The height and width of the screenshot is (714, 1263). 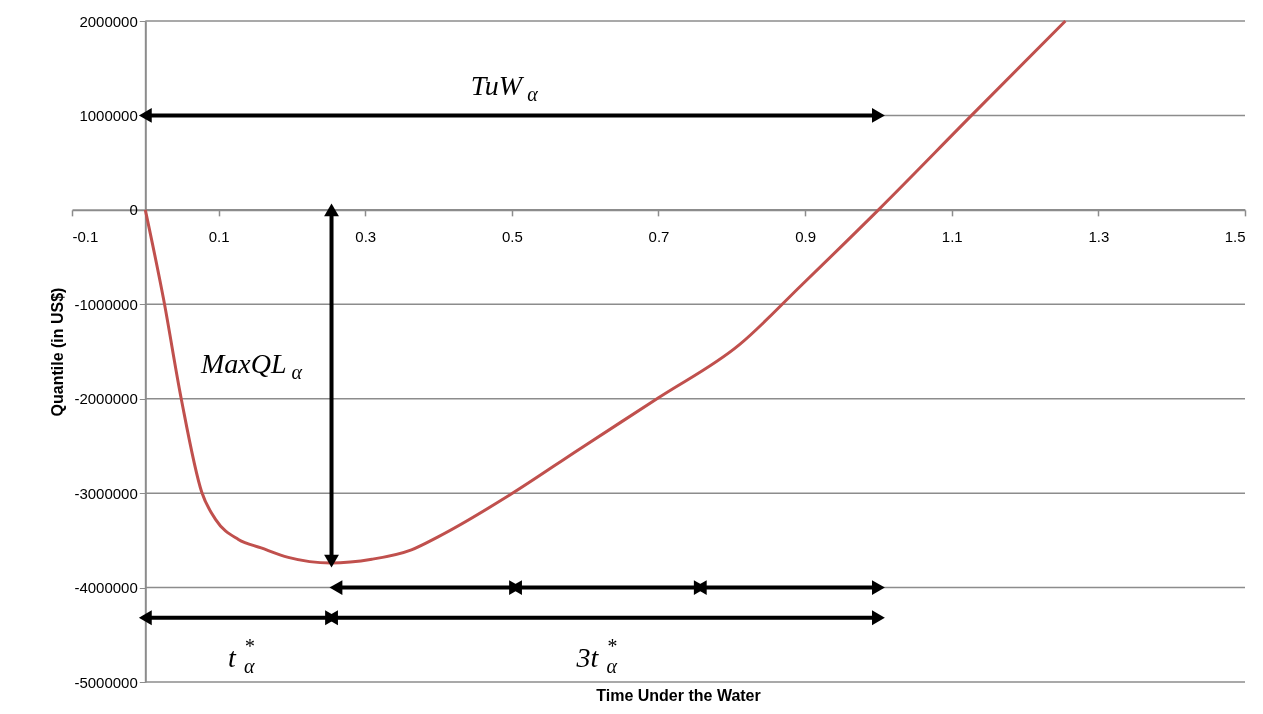 What do you see at coordinates (58, 352) in the screenshot?
I see `y-axis-title: Quantile (in US$)` at bounding box center [58, 352].